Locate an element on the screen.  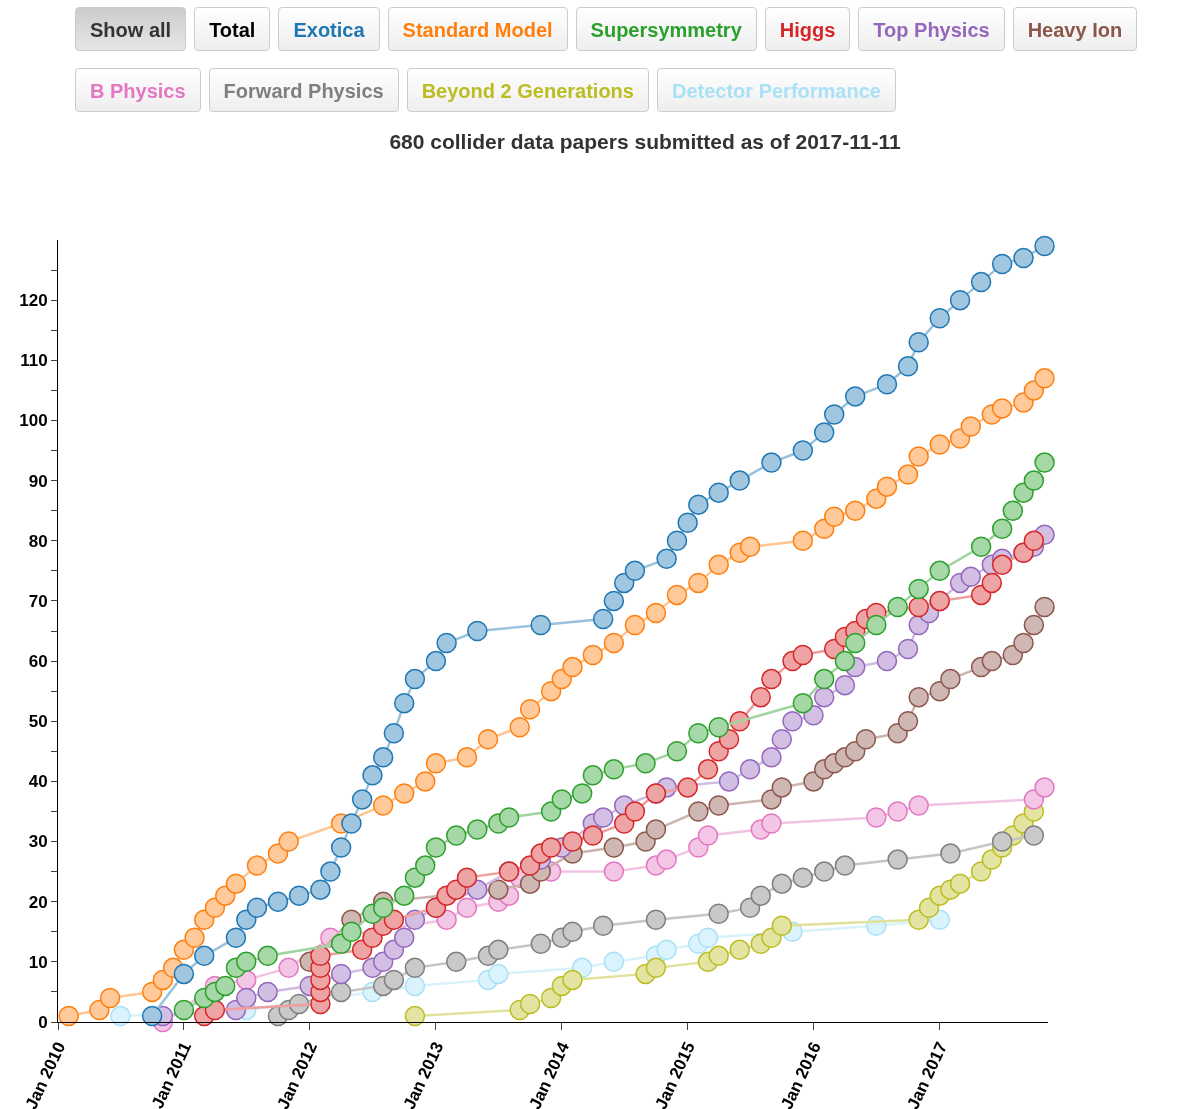
legend-label: Top Physics is located at coordinates (931, 29).